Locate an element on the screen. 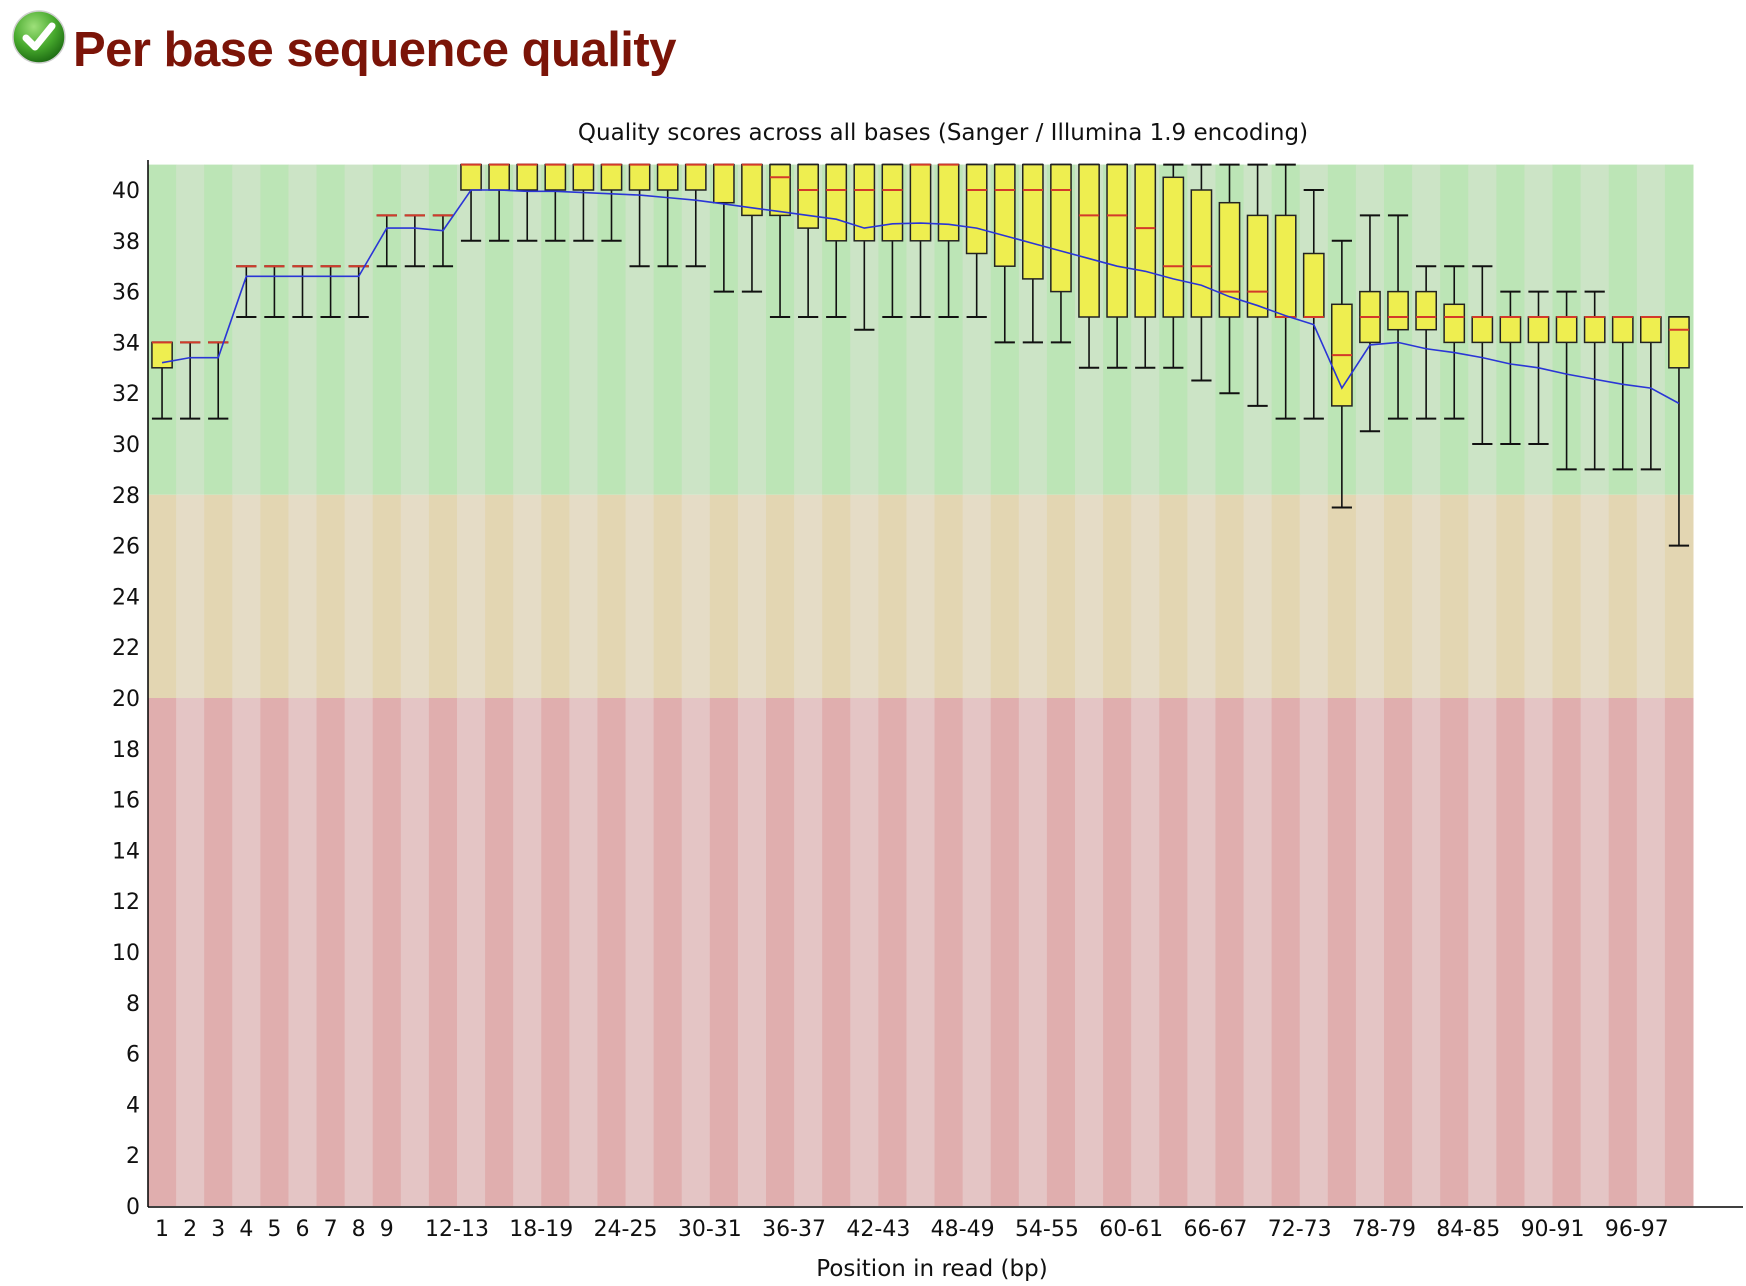 The image size is (1746, 1286). x-tick-label: 30-31 is located at coordinates (710, 1229).